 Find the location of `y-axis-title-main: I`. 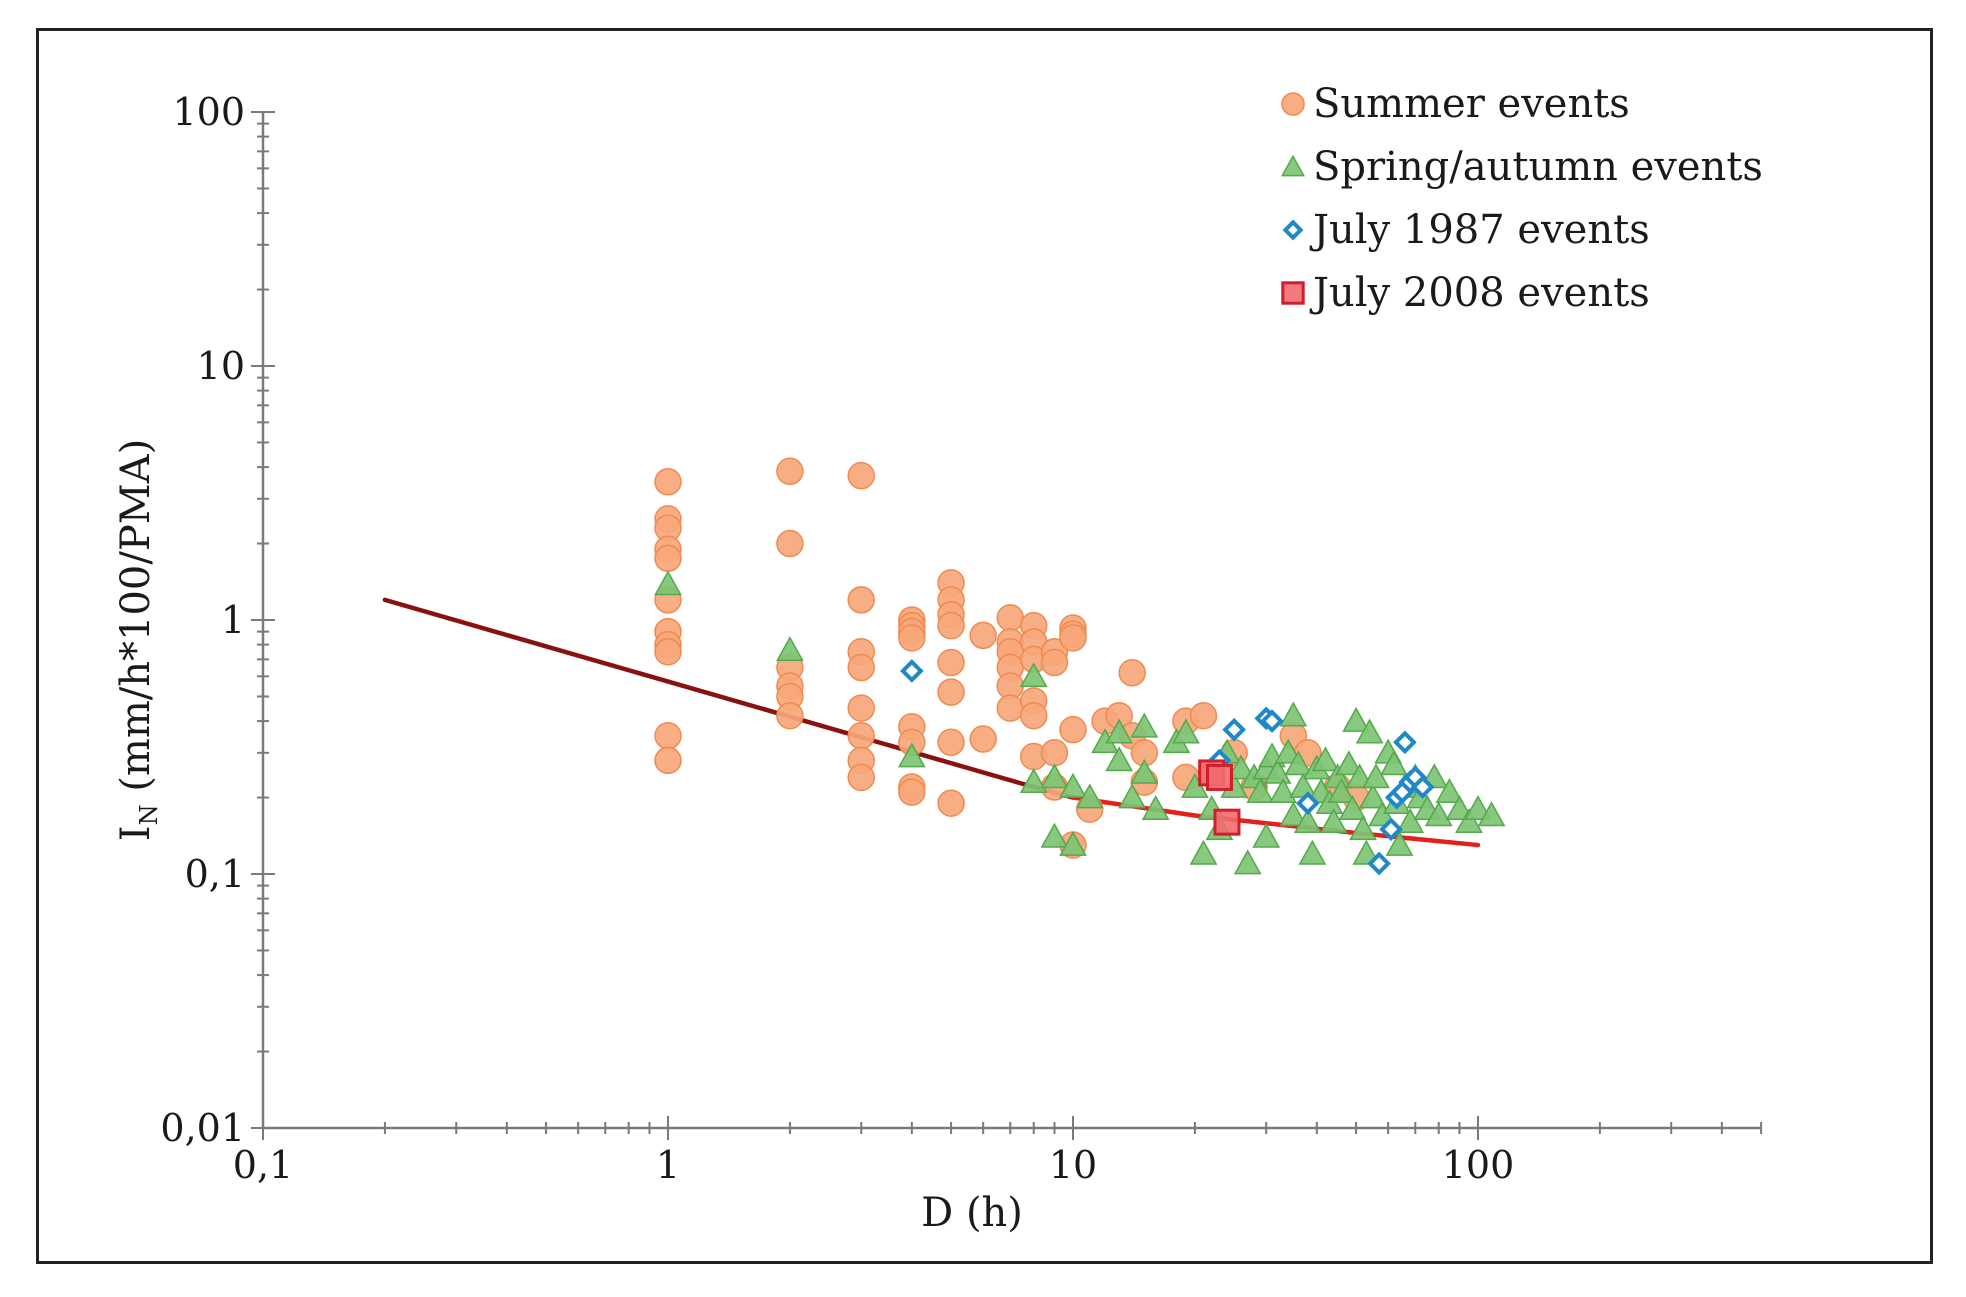

y-axis-title-main: I is located at coordinates (136, 833).